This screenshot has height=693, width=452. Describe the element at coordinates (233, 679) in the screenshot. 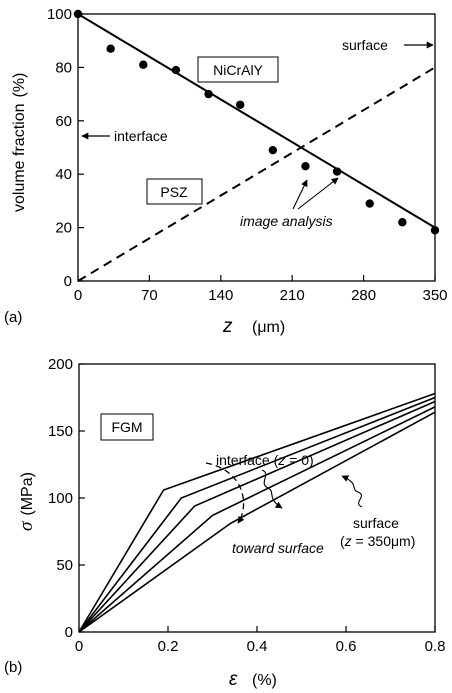

I see `panel-b-x-axis-symbol: ε` at that location.